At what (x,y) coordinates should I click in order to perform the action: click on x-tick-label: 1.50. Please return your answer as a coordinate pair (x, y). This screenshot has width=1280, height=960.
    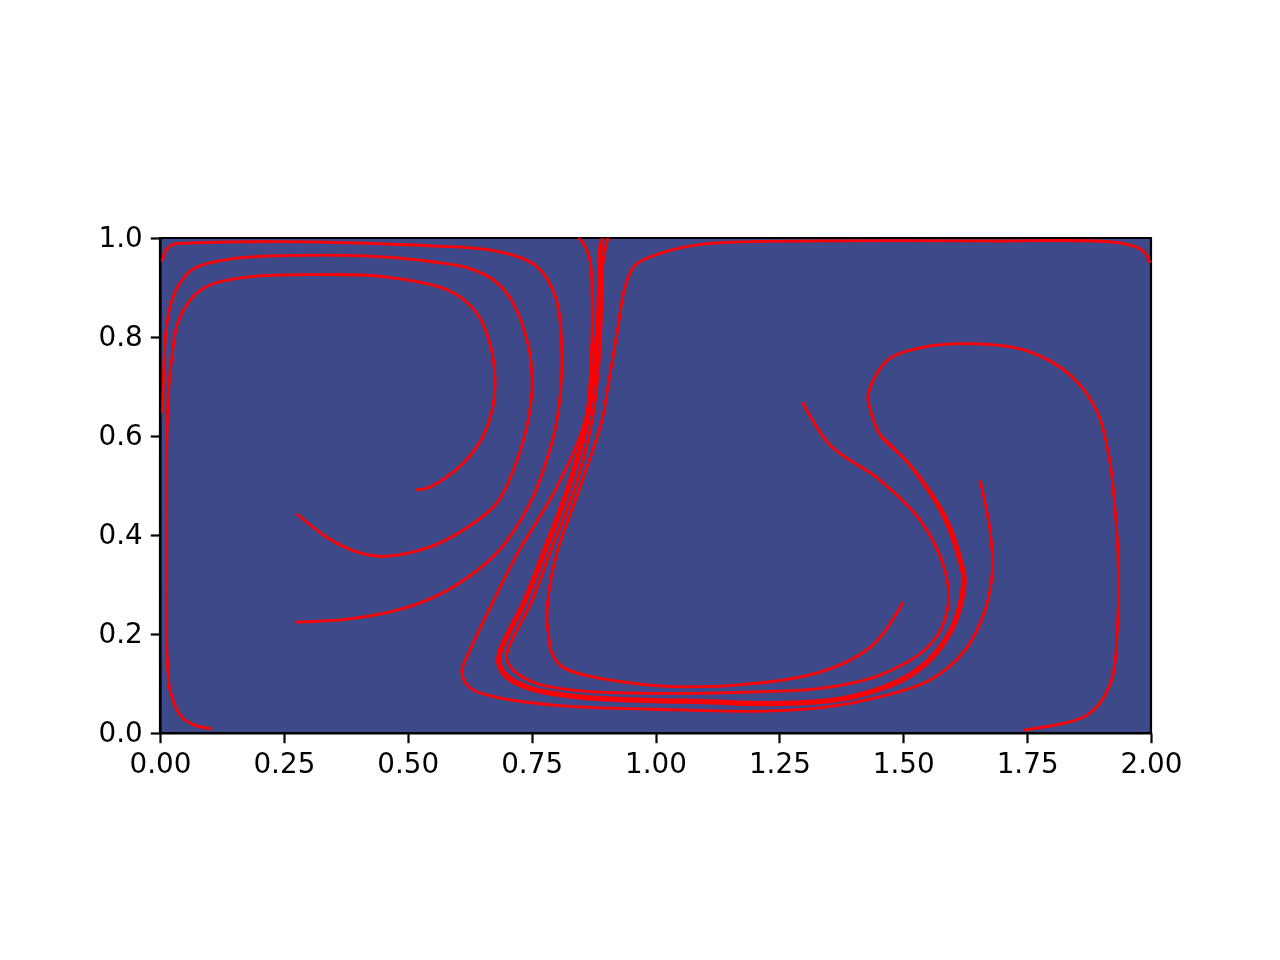
    Looking at the image, I should click on (903, 764).